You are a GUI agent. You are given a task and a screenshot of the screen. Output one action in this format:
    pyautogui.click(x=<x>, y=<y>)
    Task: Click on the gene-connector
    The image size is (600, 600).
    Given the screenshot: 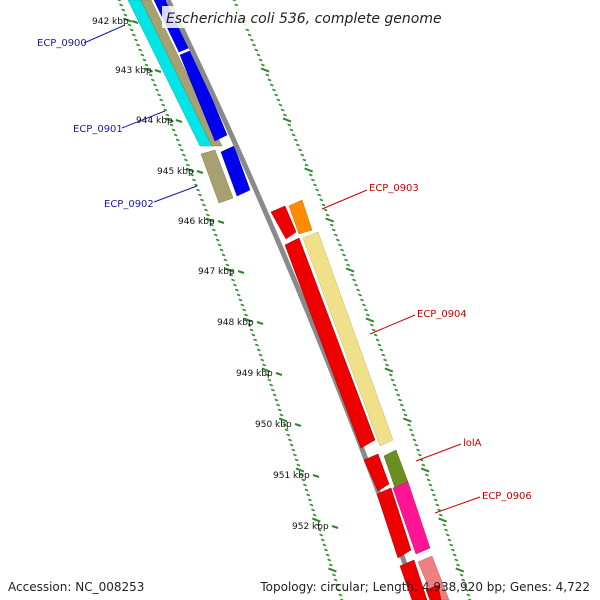 What is the action you would take?
    pyautogui.click(x=392, y=324)
    